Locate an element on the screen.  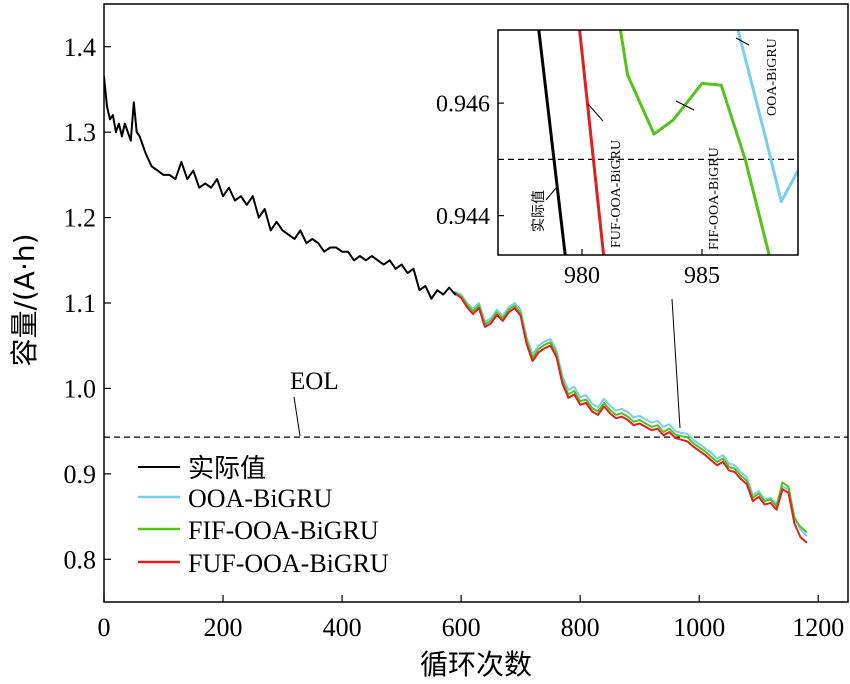
main-x-tick-label: 0 is located at coordinates (104, 627).